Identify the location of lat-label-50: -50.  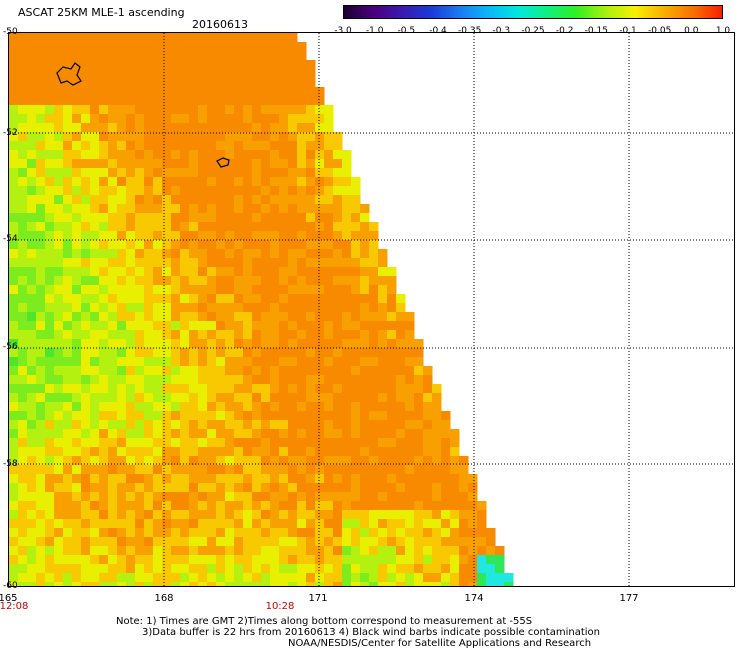
(10, 32).